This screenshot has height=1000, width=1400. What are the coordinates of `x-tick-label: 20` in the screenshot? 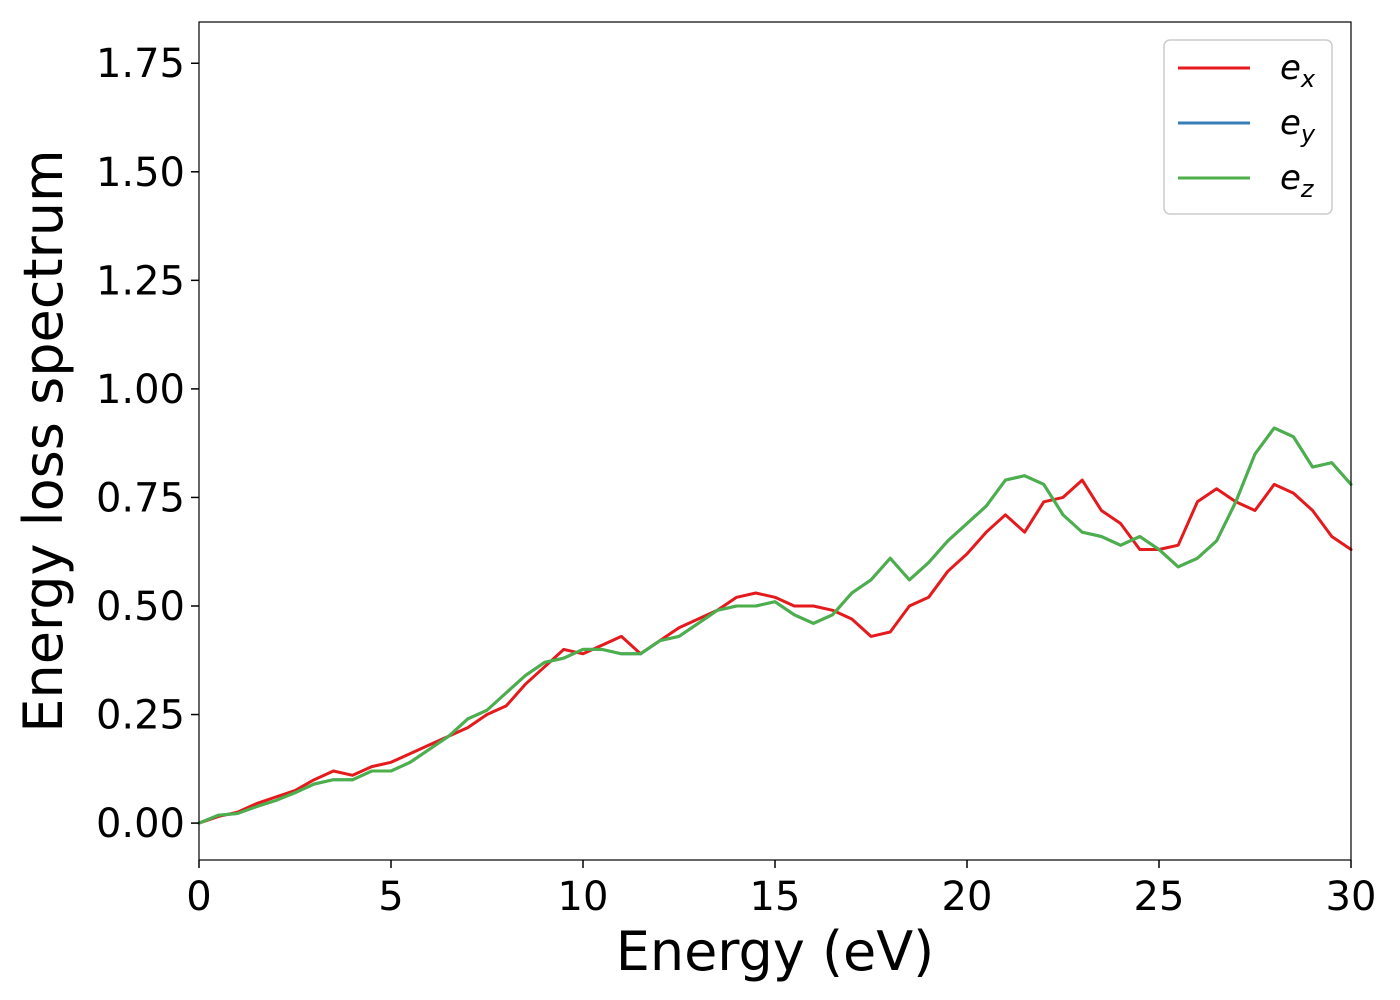 It's located at (967, 897).